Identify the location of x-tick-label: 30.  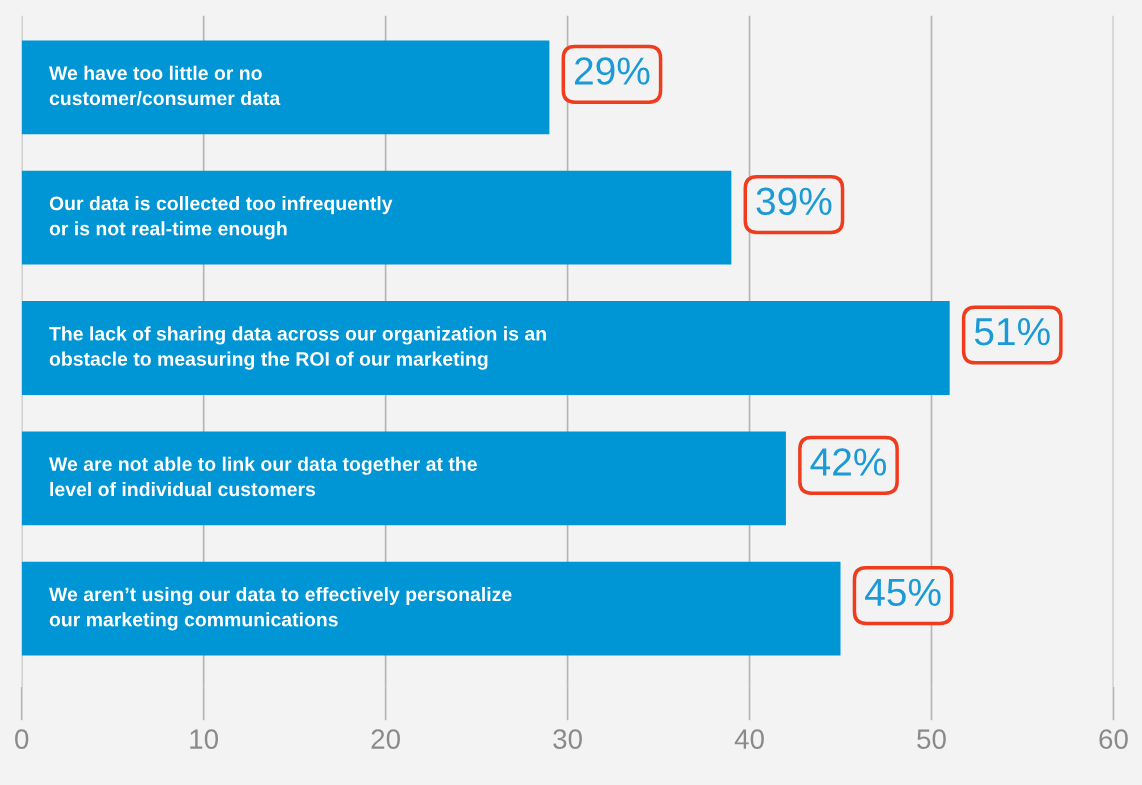
(567, 739).